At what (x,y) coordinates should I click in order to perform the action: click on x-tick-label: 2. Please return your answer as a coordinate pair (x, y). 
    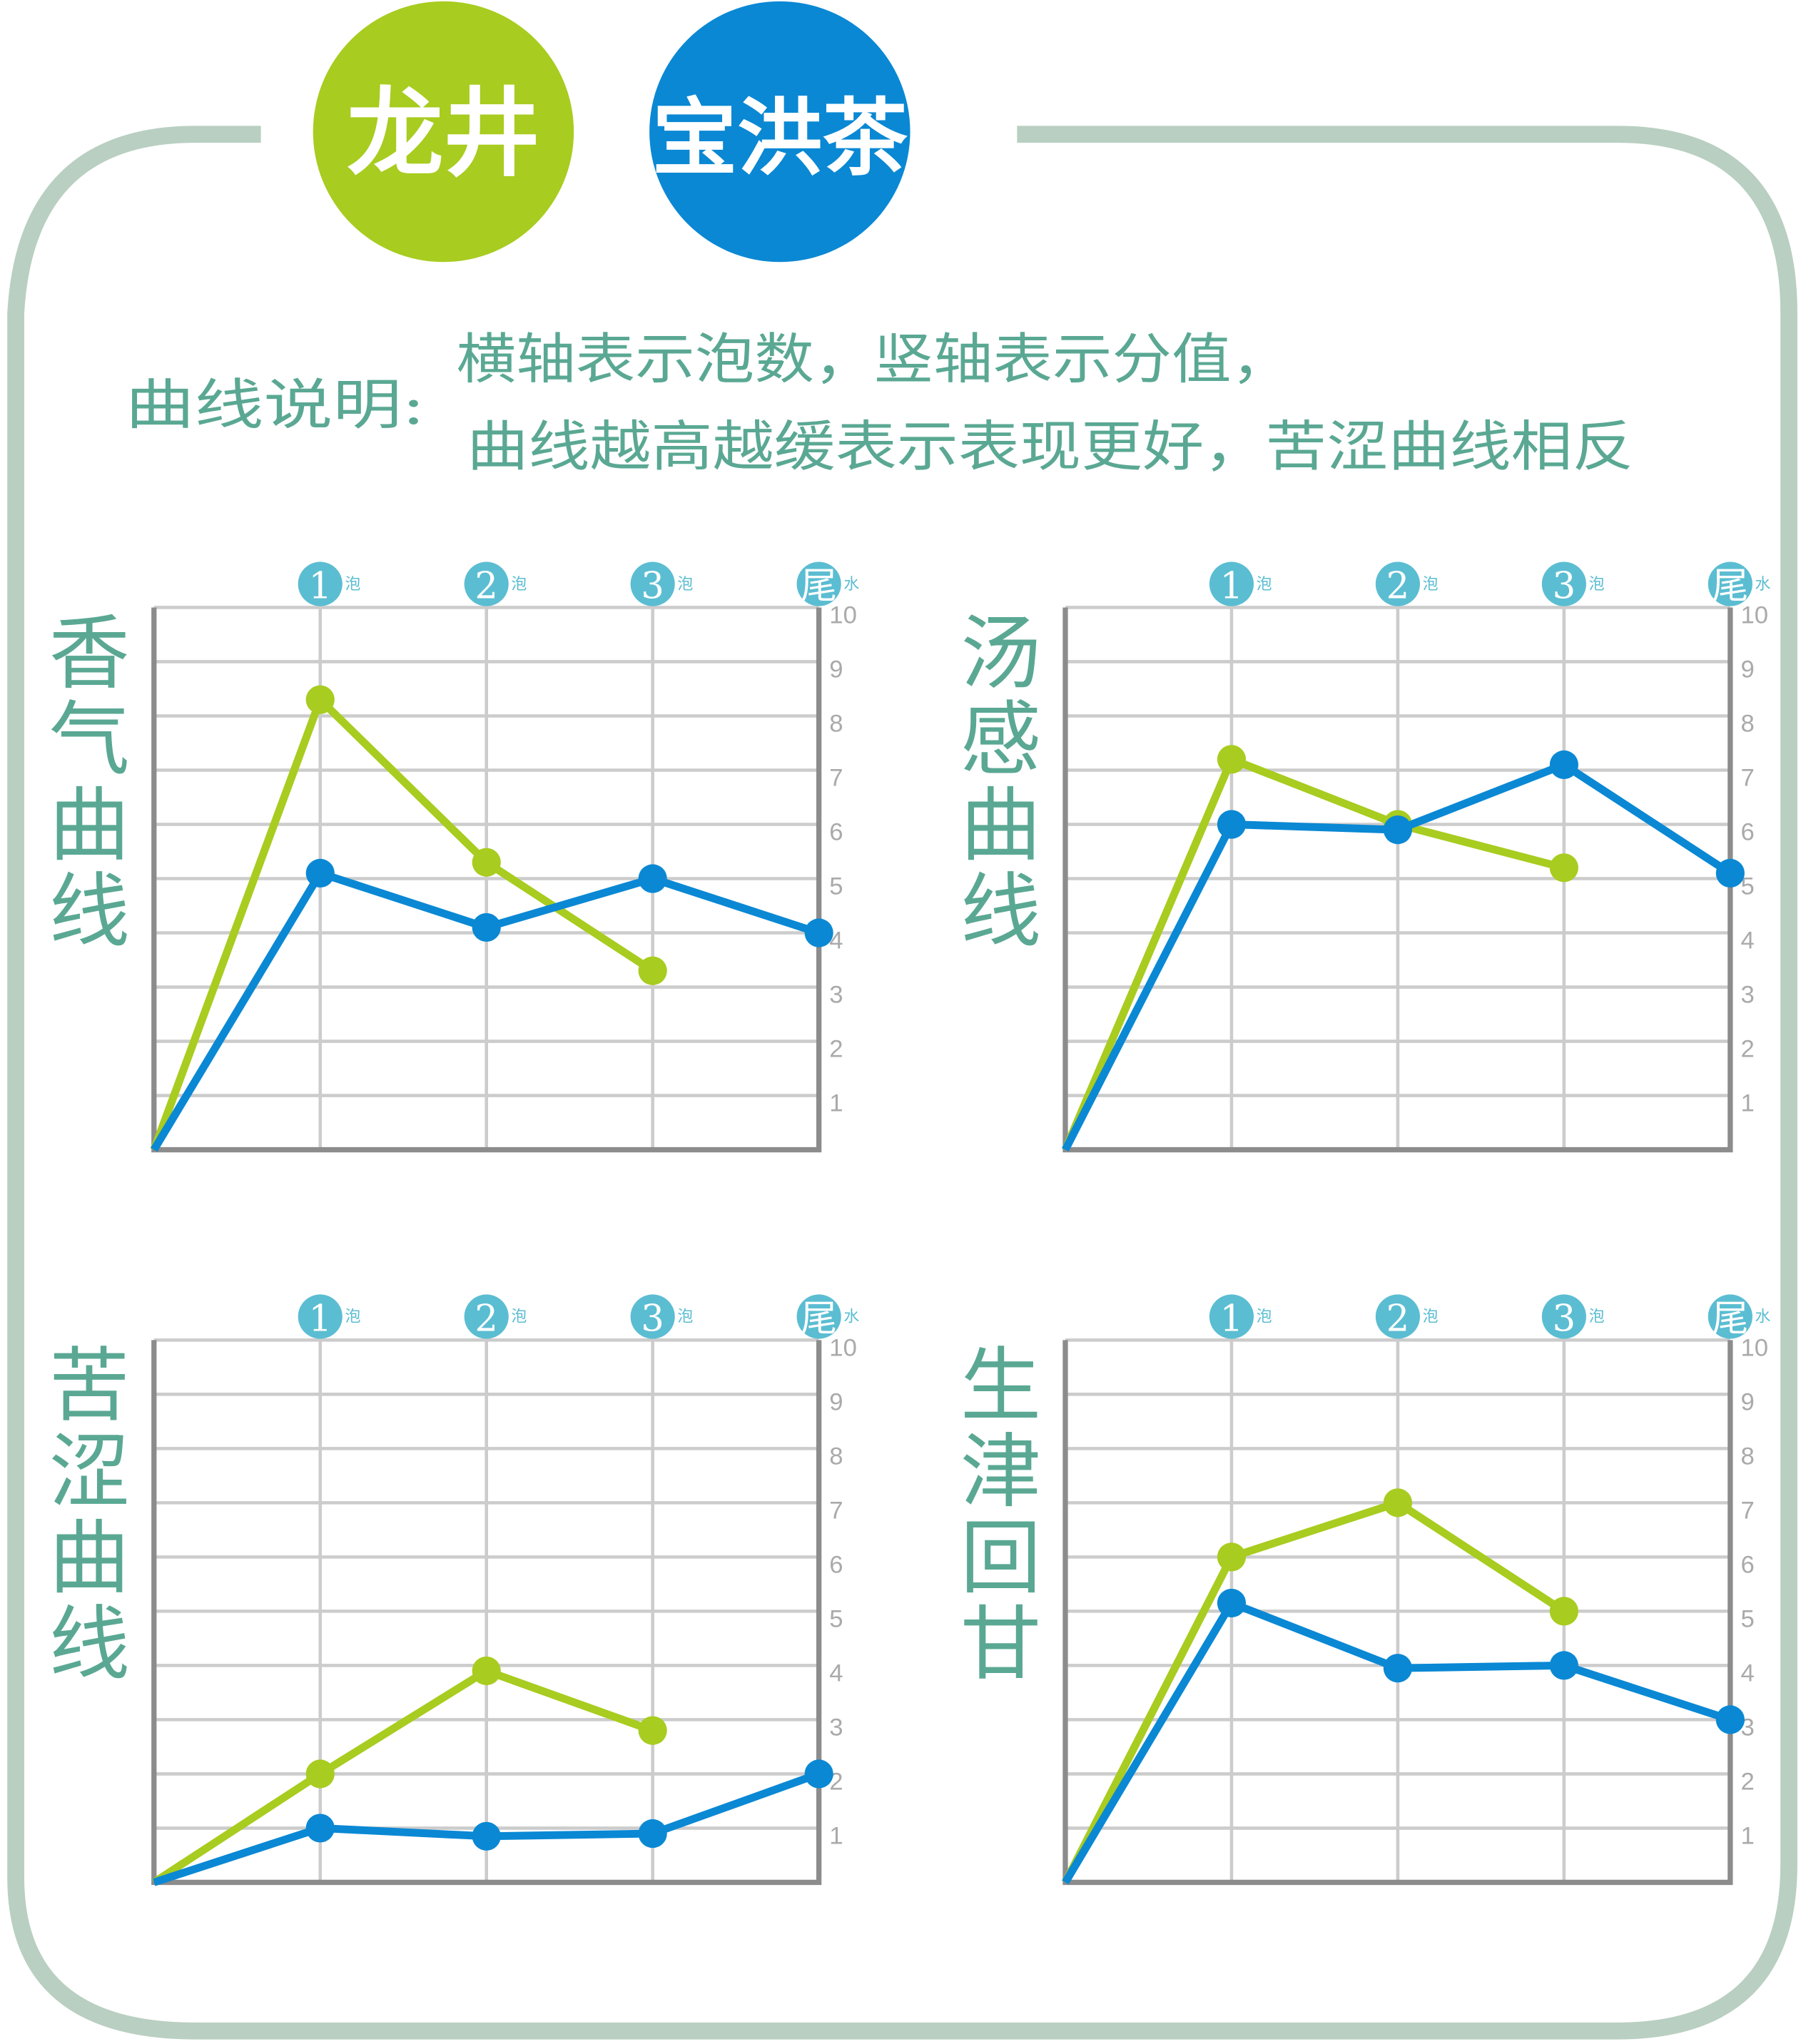
    Looking at the image, I should click on (1398, 587).